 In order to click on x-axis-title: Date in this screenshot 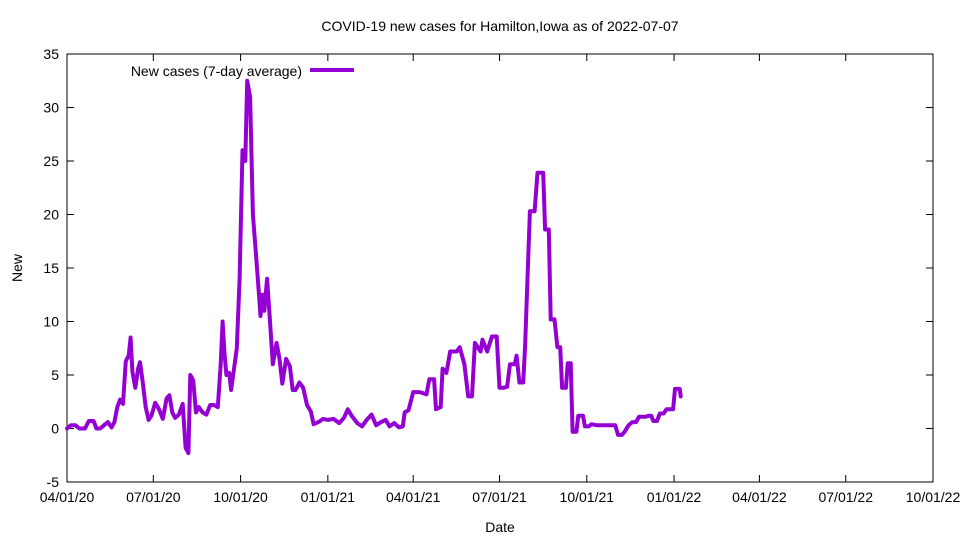, I will do `click(500, 527)`.